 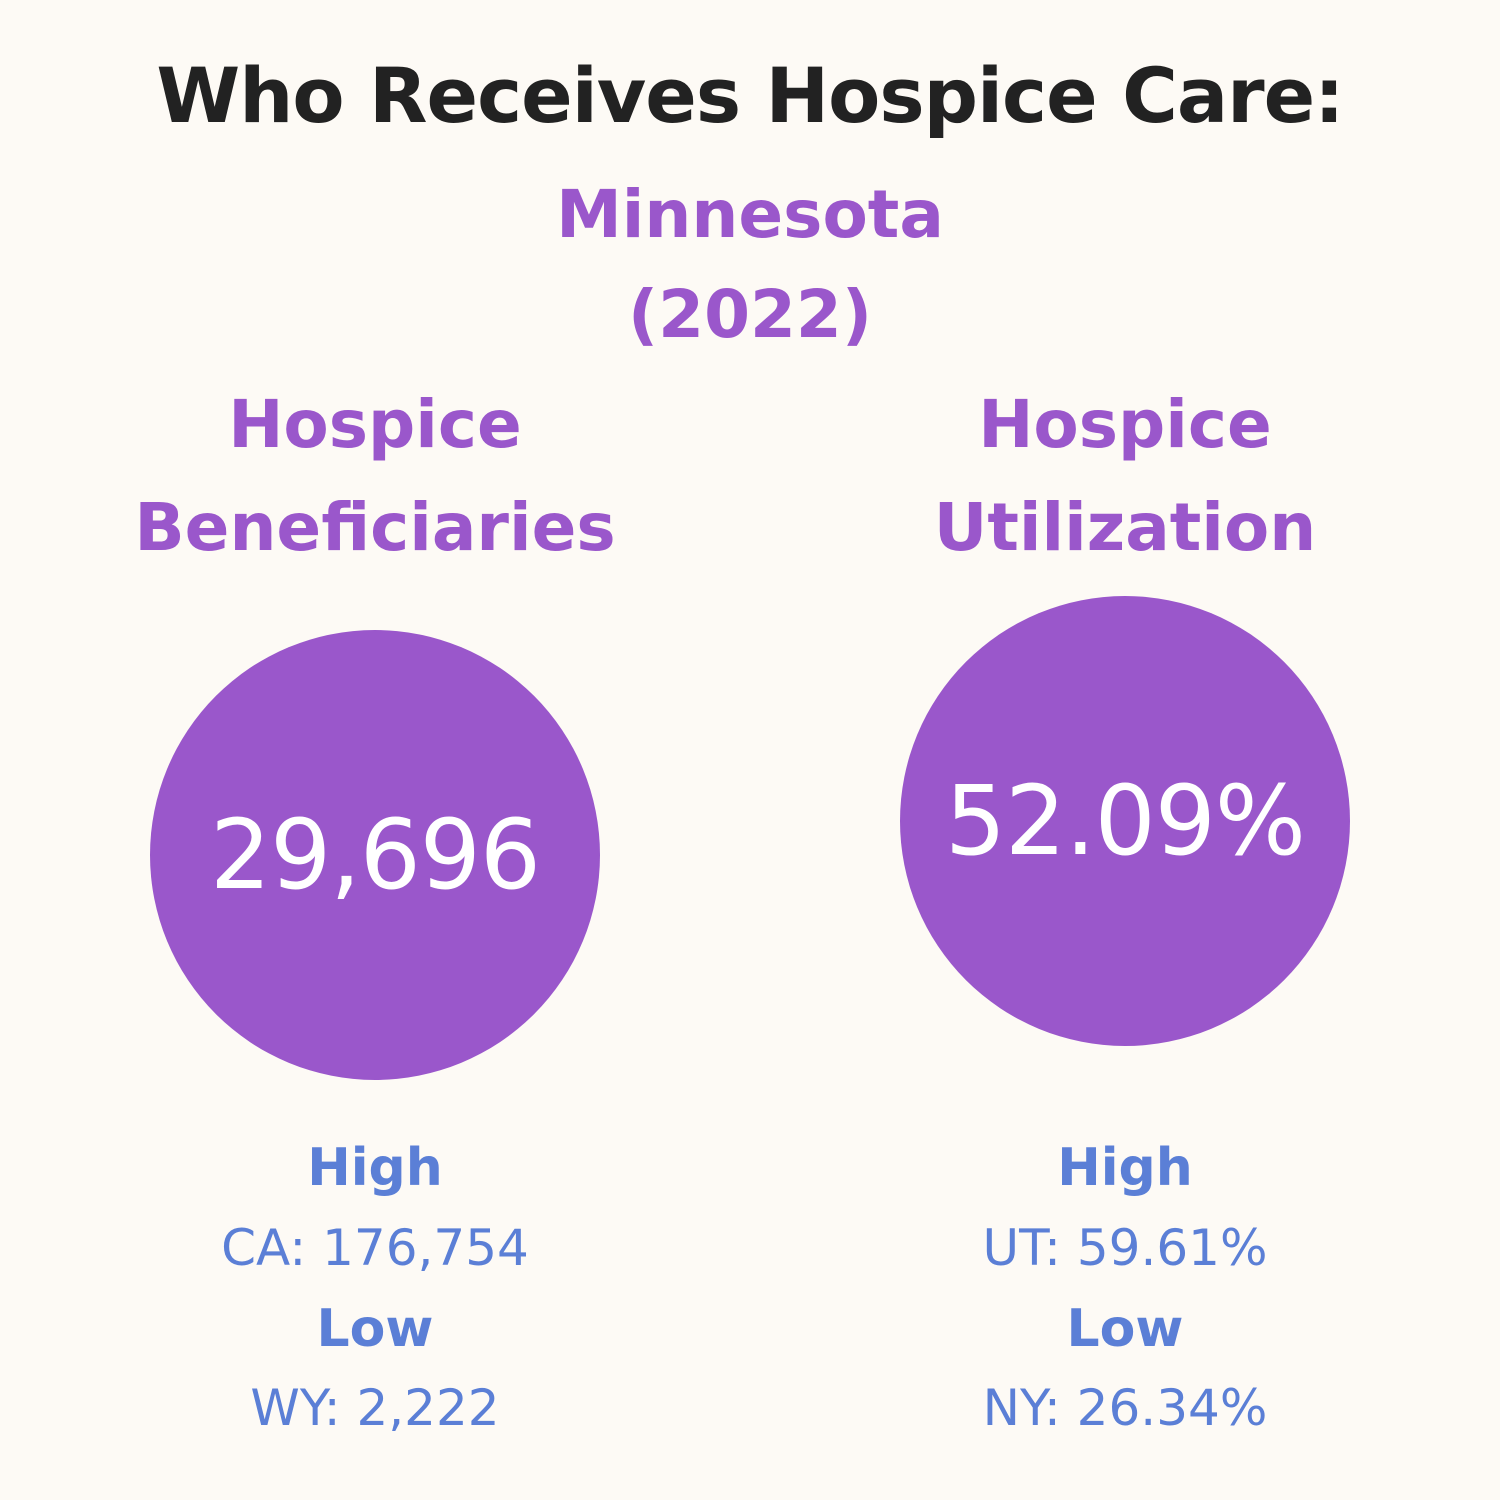 What do you see at coordinates (375, 1329) in the screenshot?
I see `beneficiaries-low-label: Low` at bounding box center [375, 1329].